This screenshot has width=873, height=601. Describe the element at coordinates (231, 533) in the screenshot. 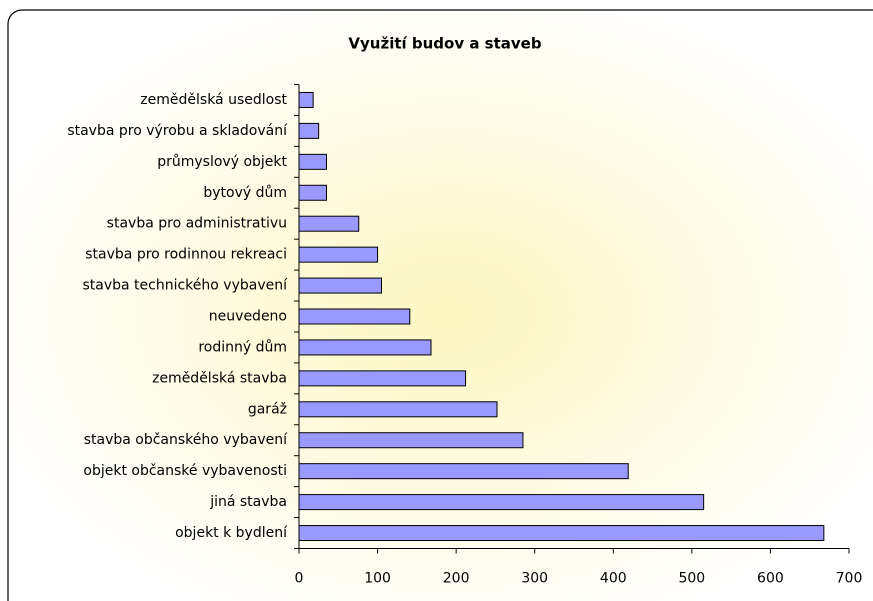

I see `y-tick-label: objekt k bydlení` at that location.